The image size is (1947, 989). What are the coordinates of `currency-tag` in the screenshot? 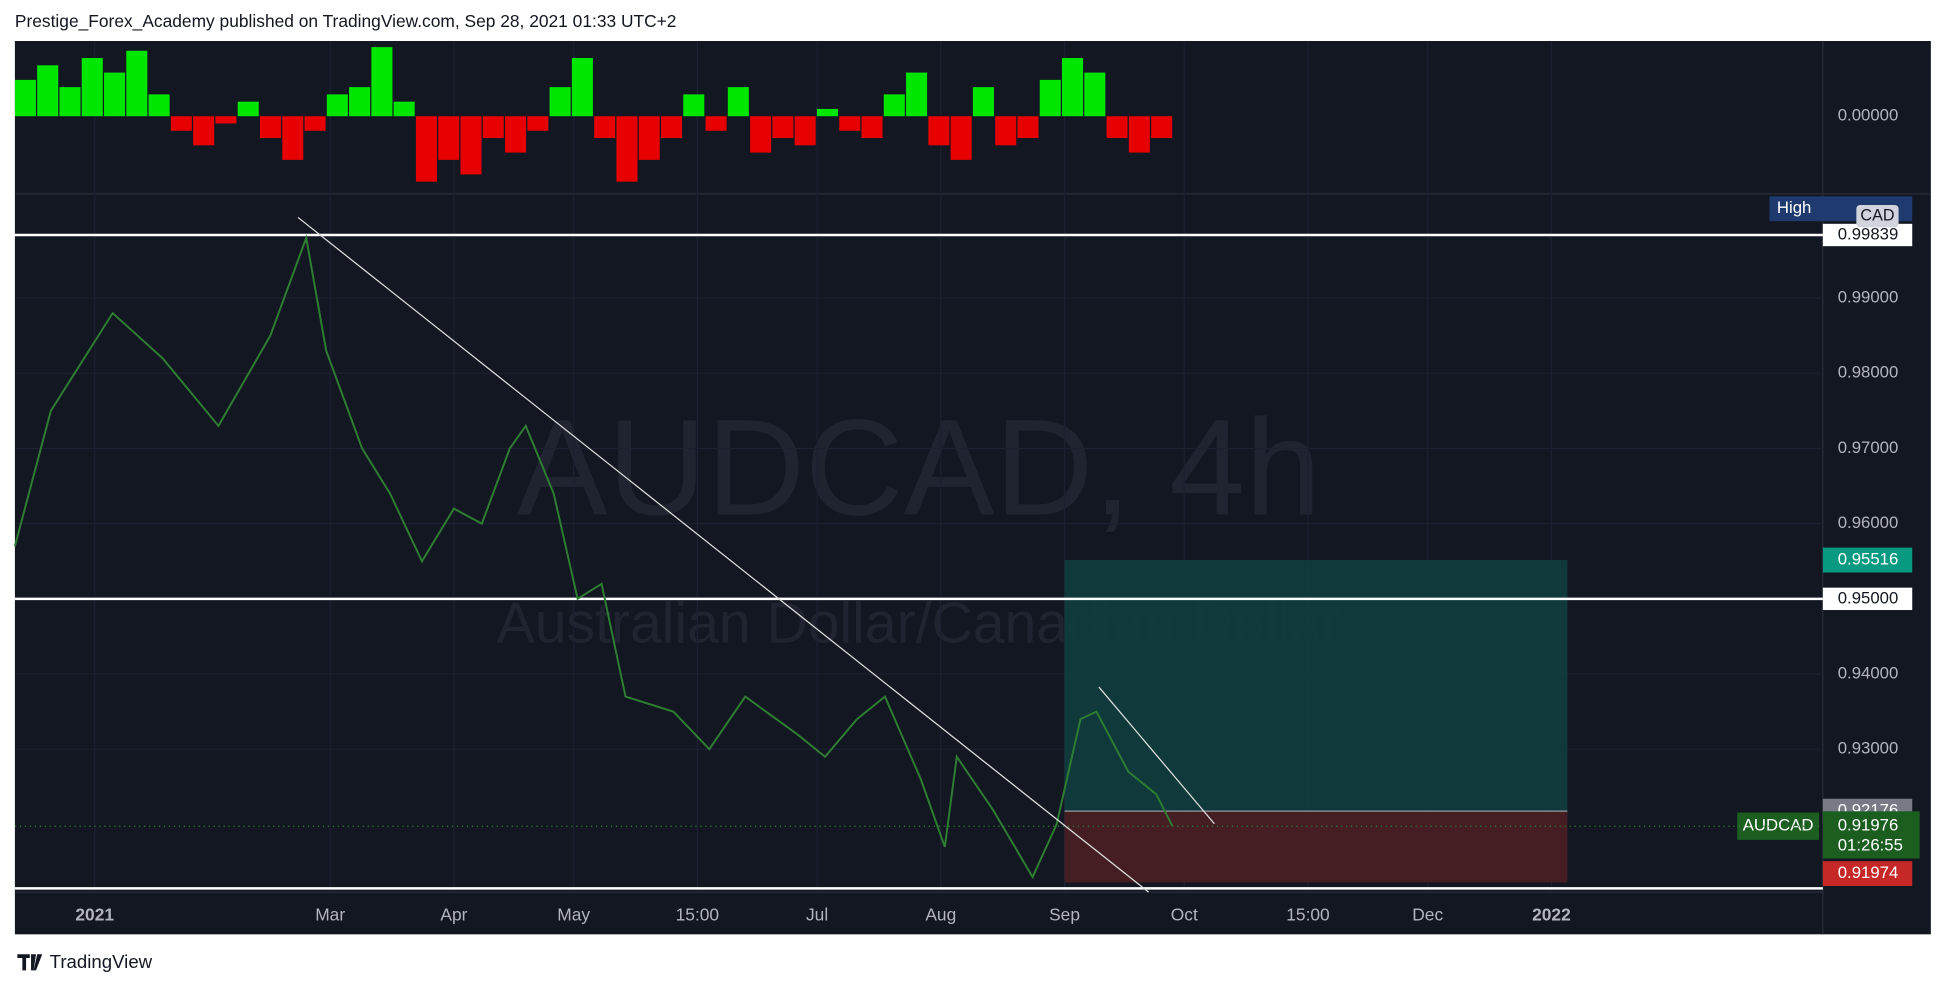 It's located at (1877, 216).